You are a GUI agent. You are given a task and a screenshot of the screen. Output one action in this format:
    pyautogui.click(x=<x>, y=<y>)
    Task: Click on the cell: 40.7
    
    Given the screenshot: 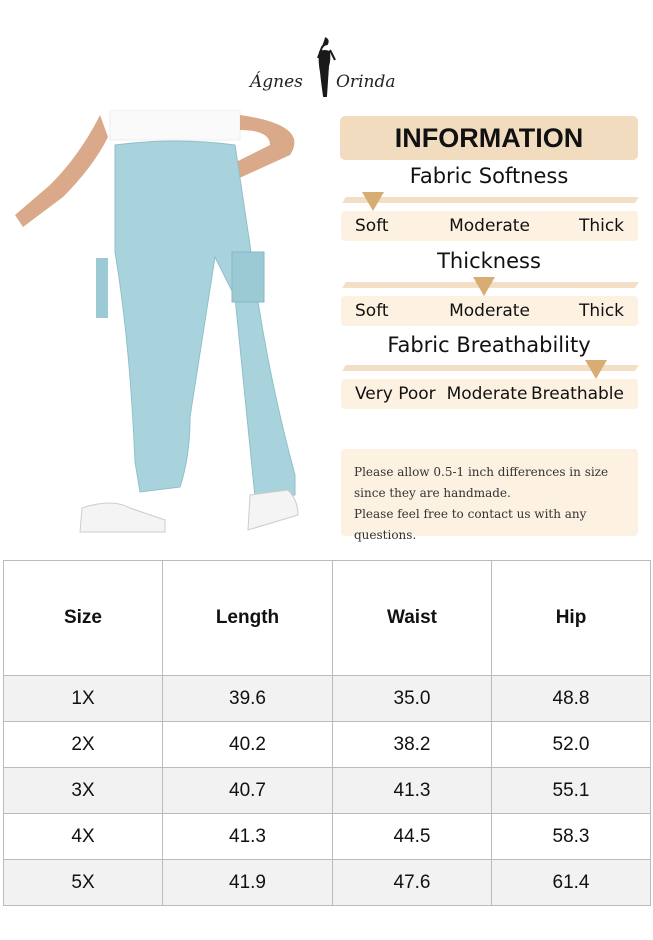 What is the action you would take?
    pyautogui.click(x=247, y=790)
    